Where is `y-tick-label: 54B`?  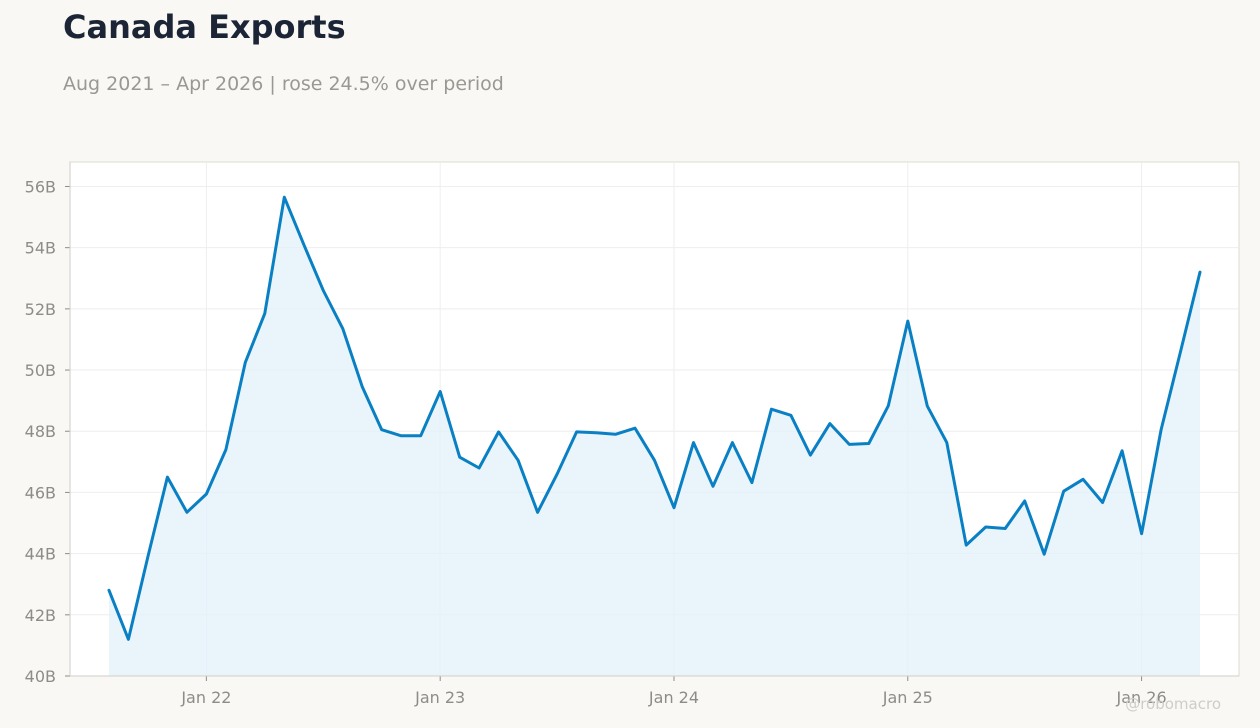 y-tick-label: 54B is located at coordinates (40, 248).